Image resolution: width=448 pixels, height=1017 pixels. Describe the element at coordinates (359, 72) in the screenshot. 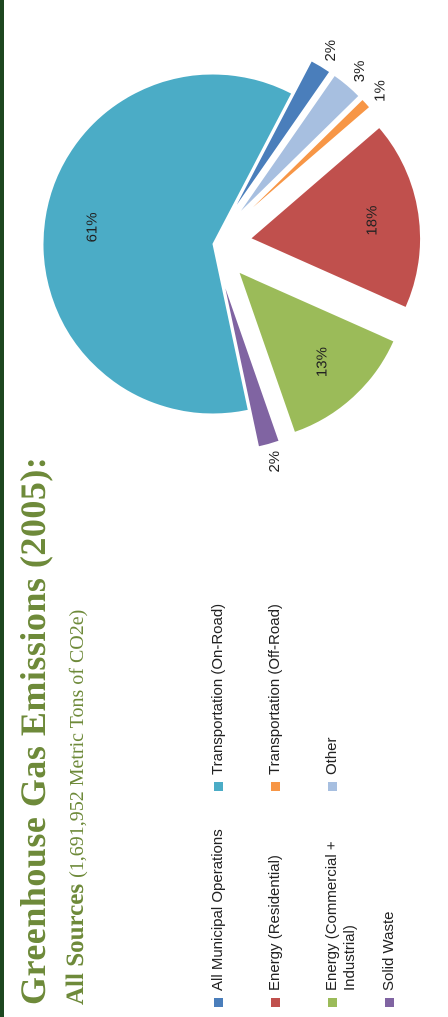

I see `pie-label-other: 3%` at that location.